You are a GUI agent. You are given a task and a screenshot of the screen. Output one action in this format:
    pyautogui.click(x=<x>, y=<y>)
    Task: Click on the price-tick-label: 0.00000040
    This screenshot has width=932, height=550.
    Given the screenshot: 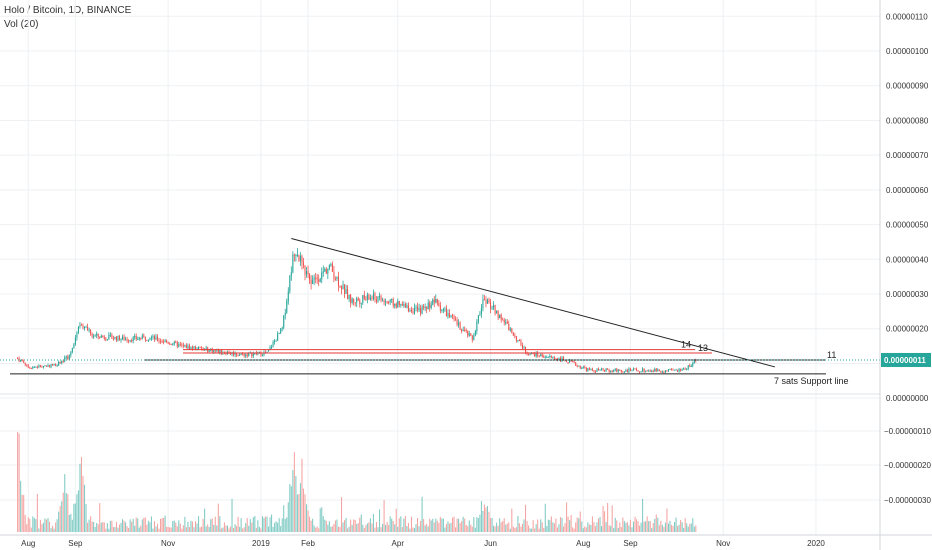 What is the action you would take?
    pyautogui.click(x=907, y=259)
    